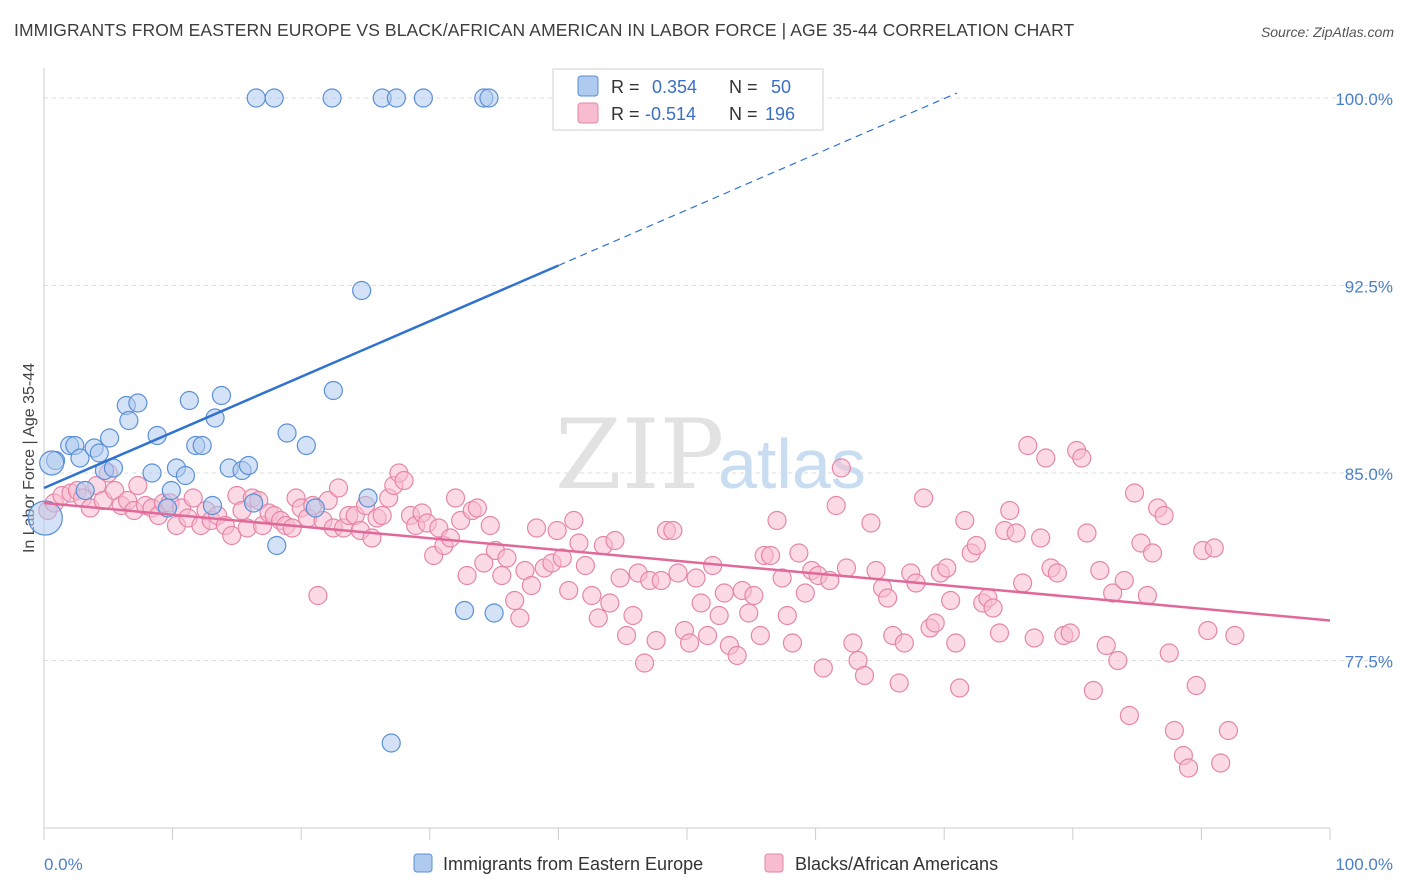  I want to click on bottom-legend-blue-swatch, so click(423, 863).